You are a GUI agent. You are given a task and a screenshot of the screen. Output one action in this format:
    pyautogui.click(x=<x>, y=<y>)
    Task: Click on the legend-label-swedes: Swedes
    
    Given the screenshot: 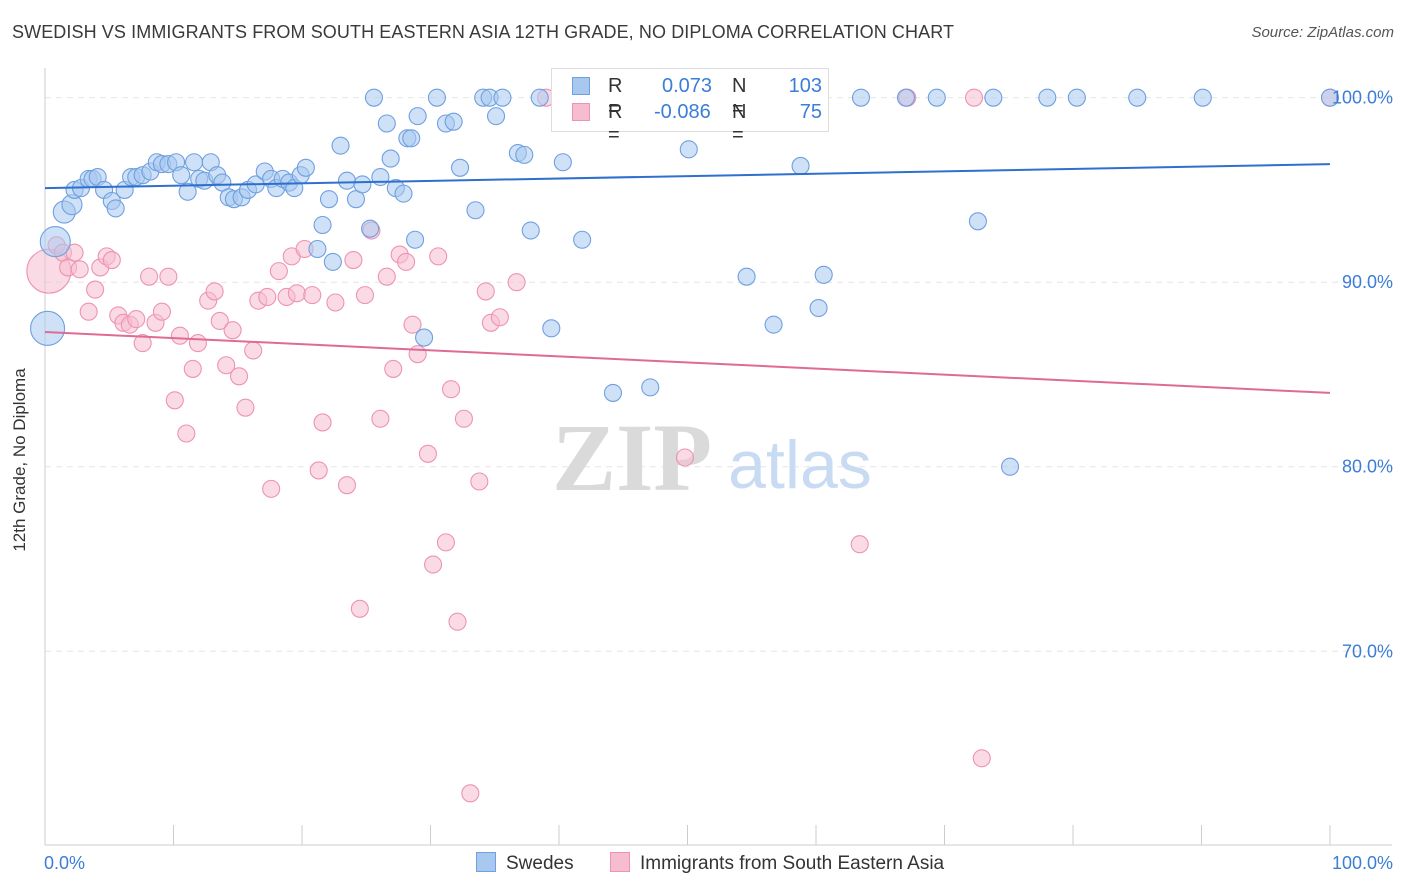 What is the action you would take?
    pyautogui.click(x=540, y=863)
    